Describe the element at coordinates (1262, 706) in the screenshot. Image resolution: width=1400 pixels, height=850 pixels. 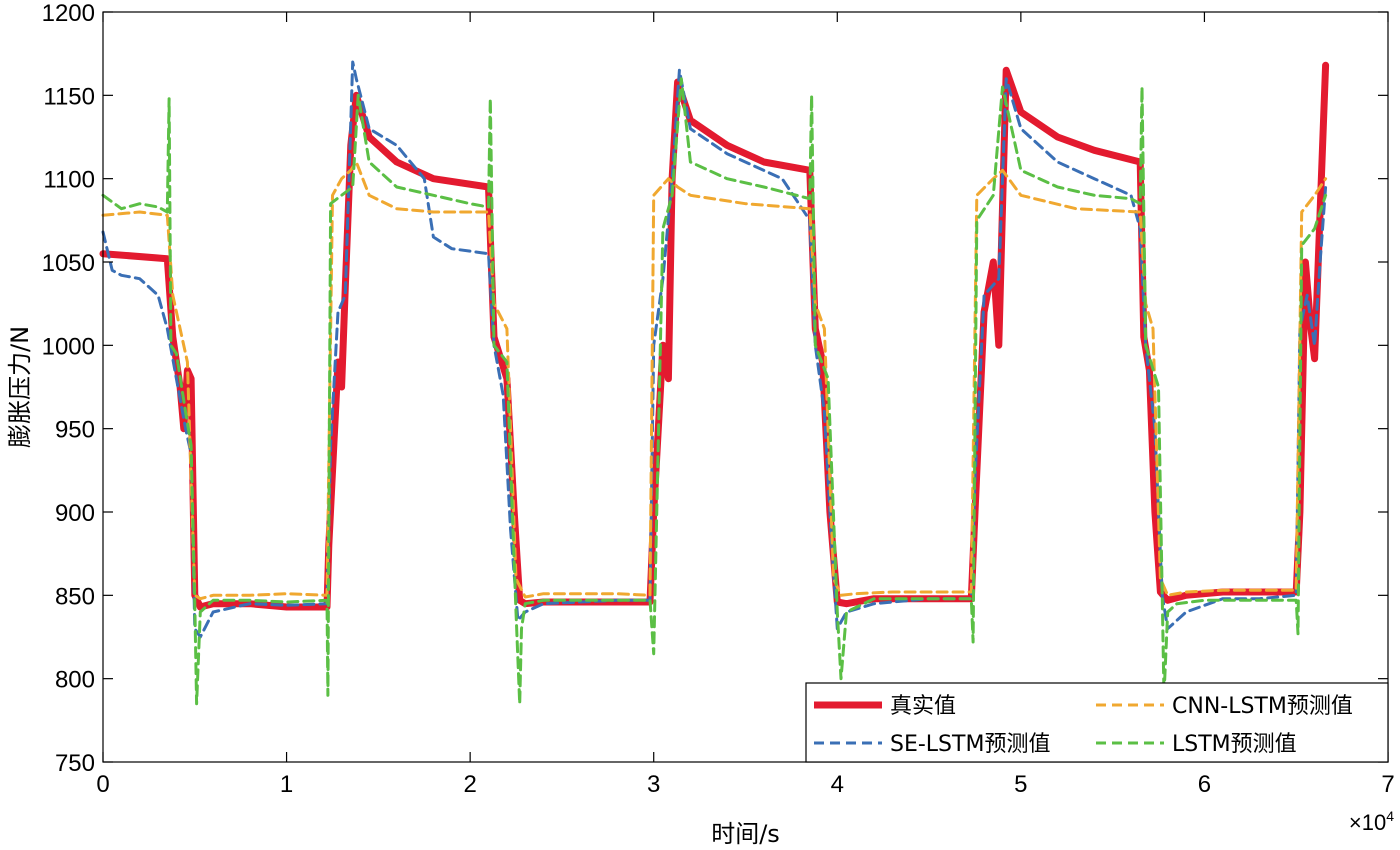
I see `legend-label: CNN-LSTM预测值` at that location.